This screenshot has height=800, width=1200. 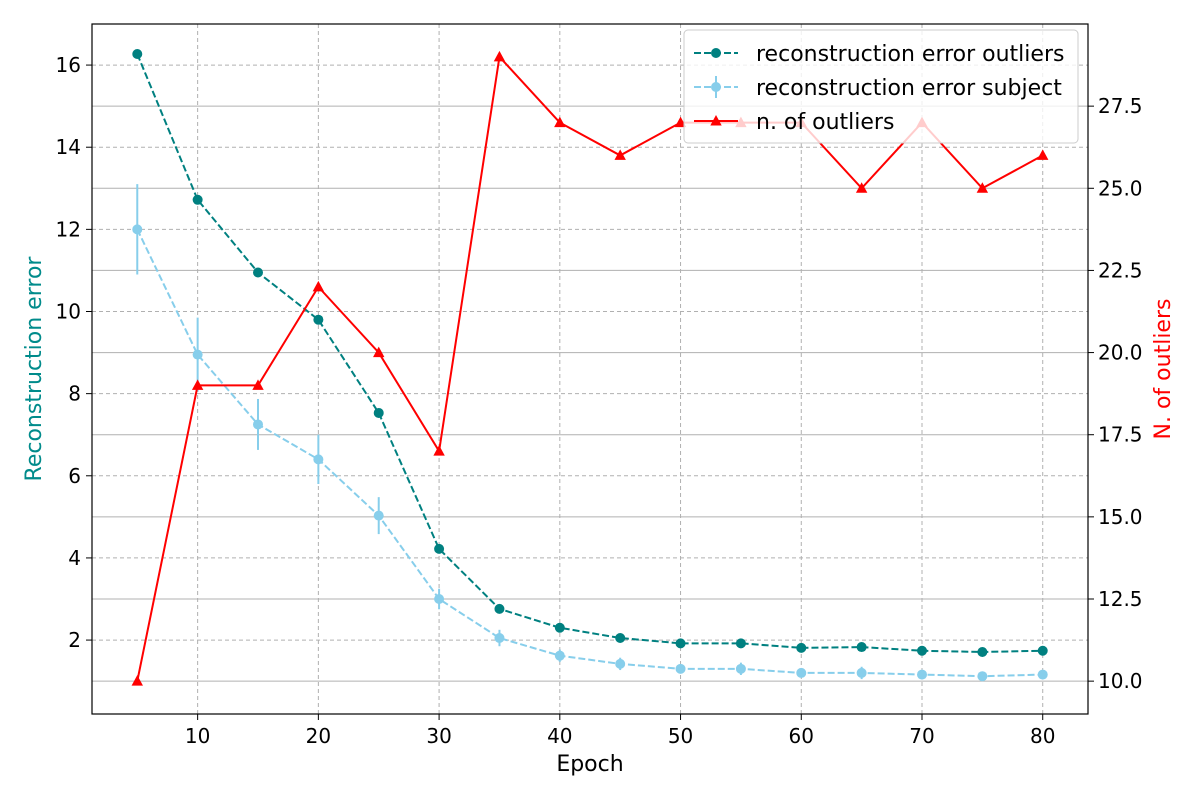 I want to click on x-axis-title: Epoch, so click(x=589, y=764).